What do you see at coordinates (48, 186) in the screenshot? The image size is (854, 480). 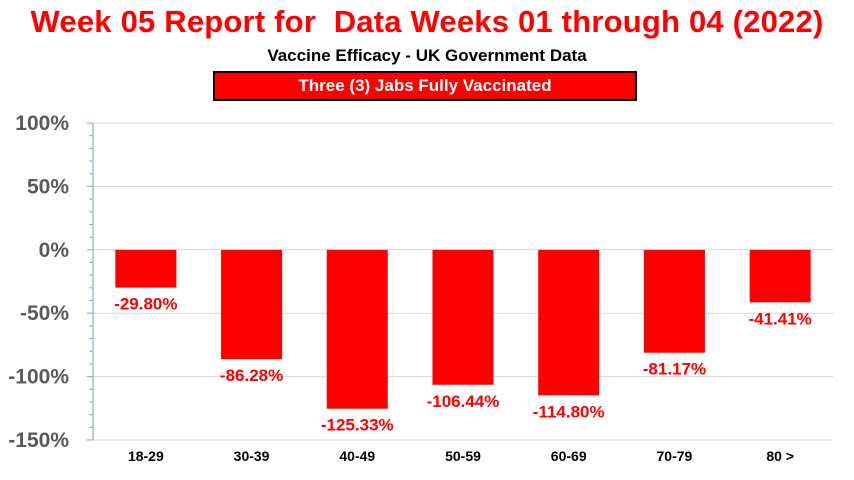 I see `y-tick-label: 50%` at bounding box center [48, 186].